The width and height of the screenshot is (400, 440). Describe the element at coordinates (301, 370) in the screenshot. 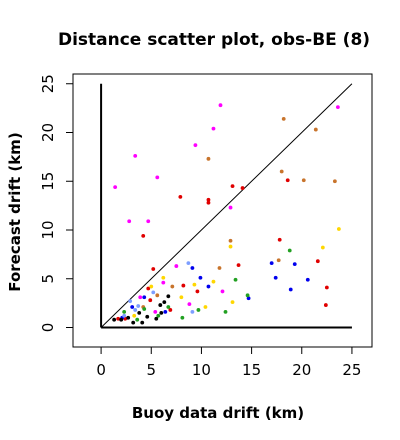

I see `x-tick-label: 20` at that location.